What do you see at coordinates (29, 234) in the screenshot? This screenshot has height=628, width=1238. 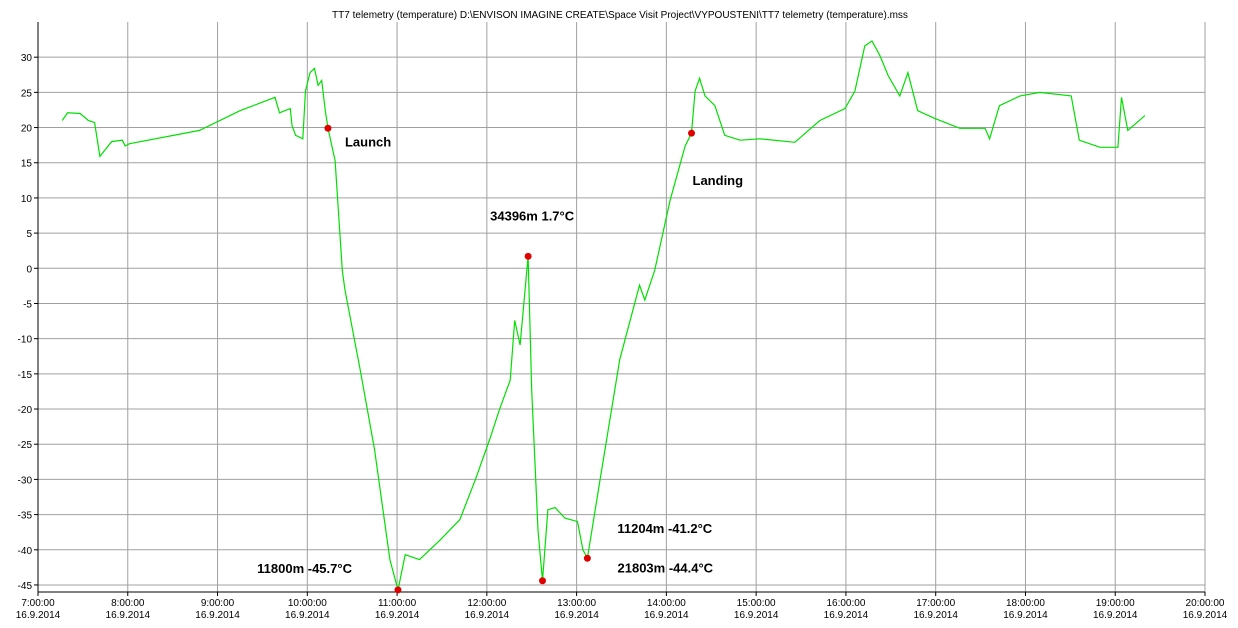 I see `y-tick-label: 5` at bounding box center [29, 234].